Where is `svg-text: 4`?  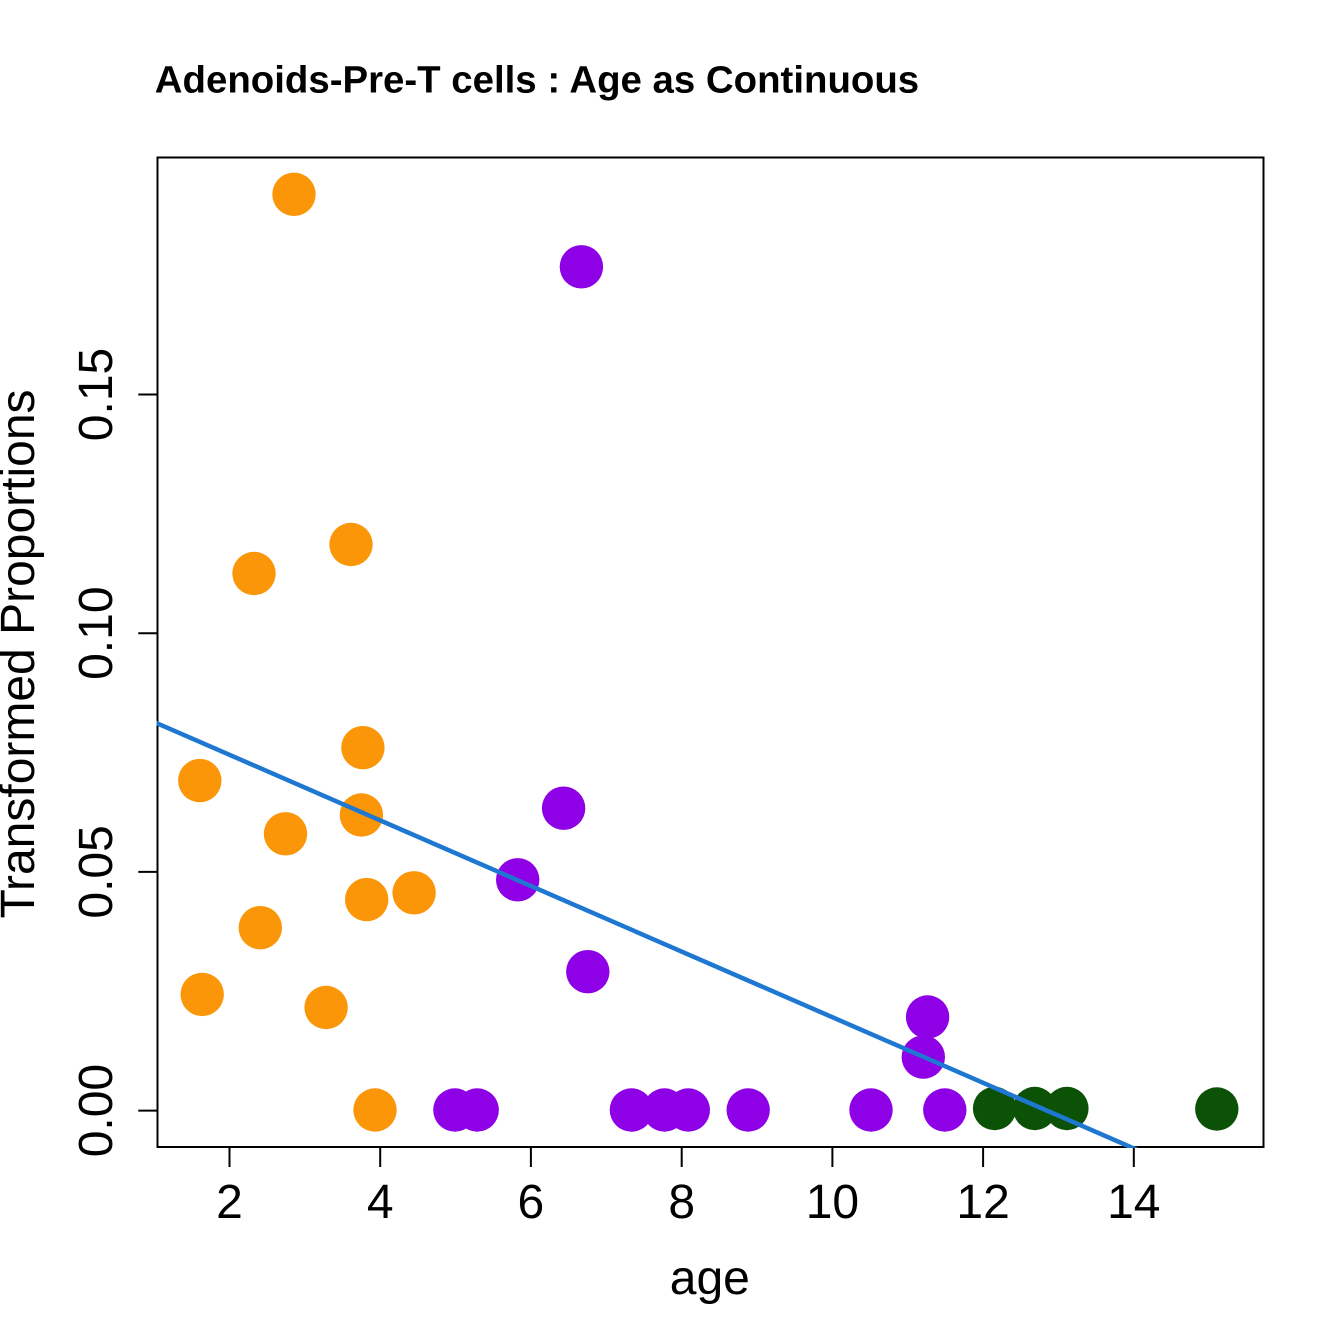
svg-text: 4 is located at coordinates (380, 1202).